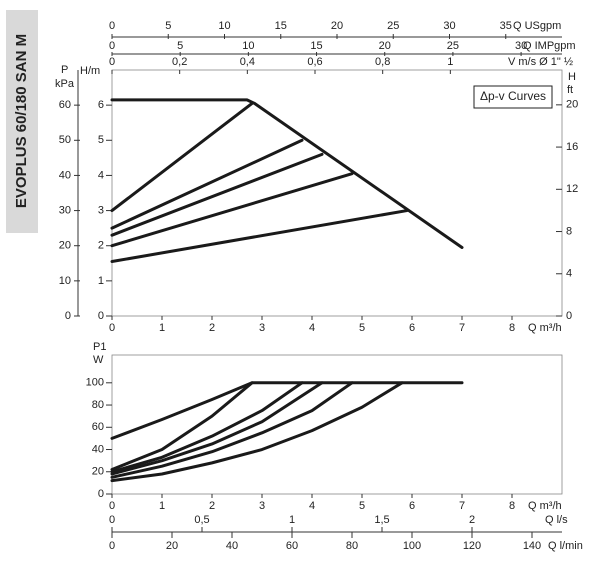 Image resolution: width=589 pixels, height=569 pixels. I want to click on axis-title: kPa, so click(65, 84).